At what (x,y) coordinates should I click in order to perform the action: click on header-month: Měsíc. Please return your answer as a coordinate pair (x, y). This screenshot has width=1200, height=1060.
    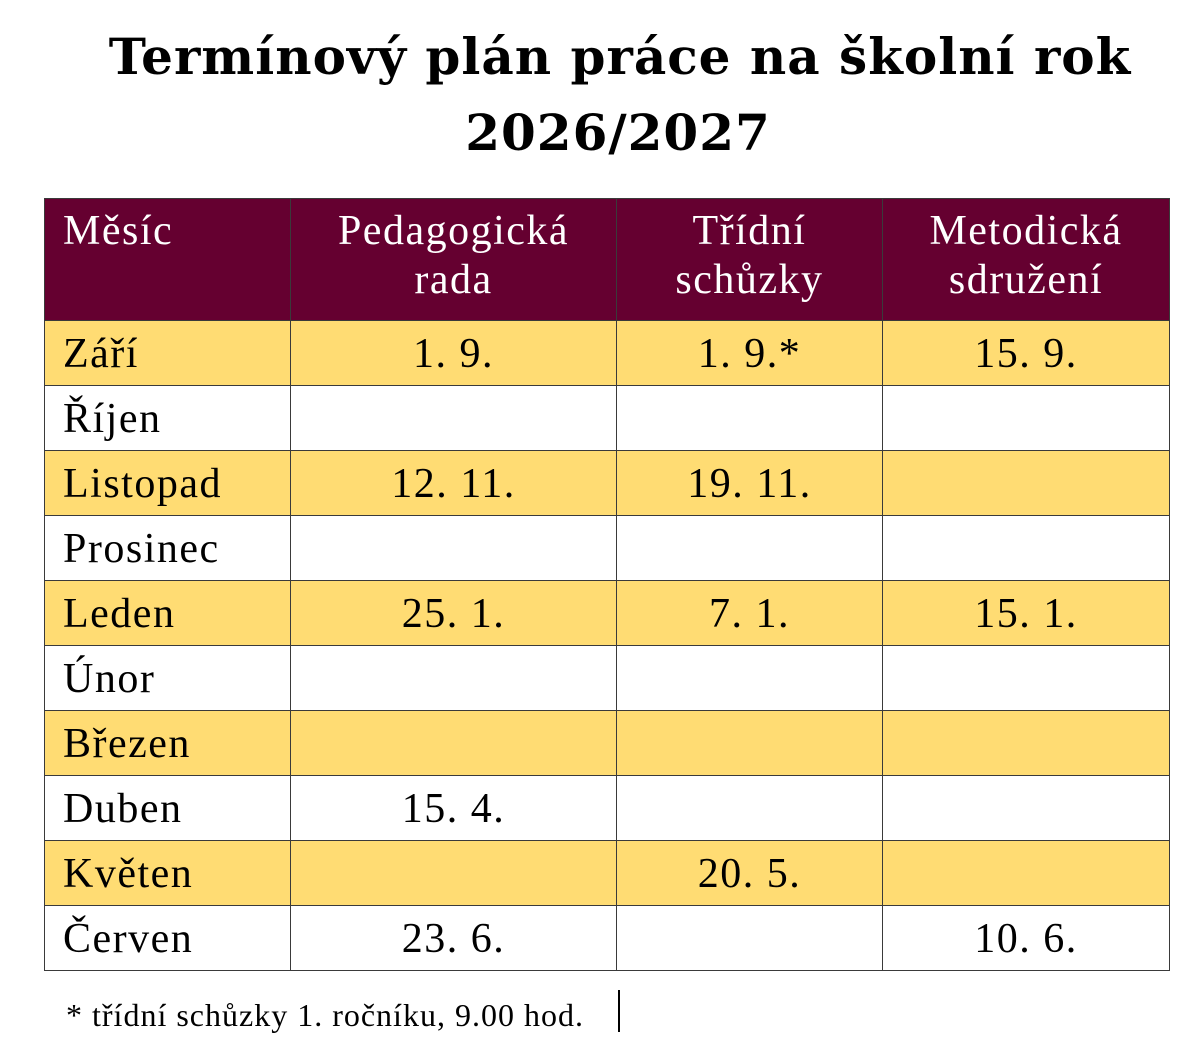
    Looking at the image, I should click on (167, 259).